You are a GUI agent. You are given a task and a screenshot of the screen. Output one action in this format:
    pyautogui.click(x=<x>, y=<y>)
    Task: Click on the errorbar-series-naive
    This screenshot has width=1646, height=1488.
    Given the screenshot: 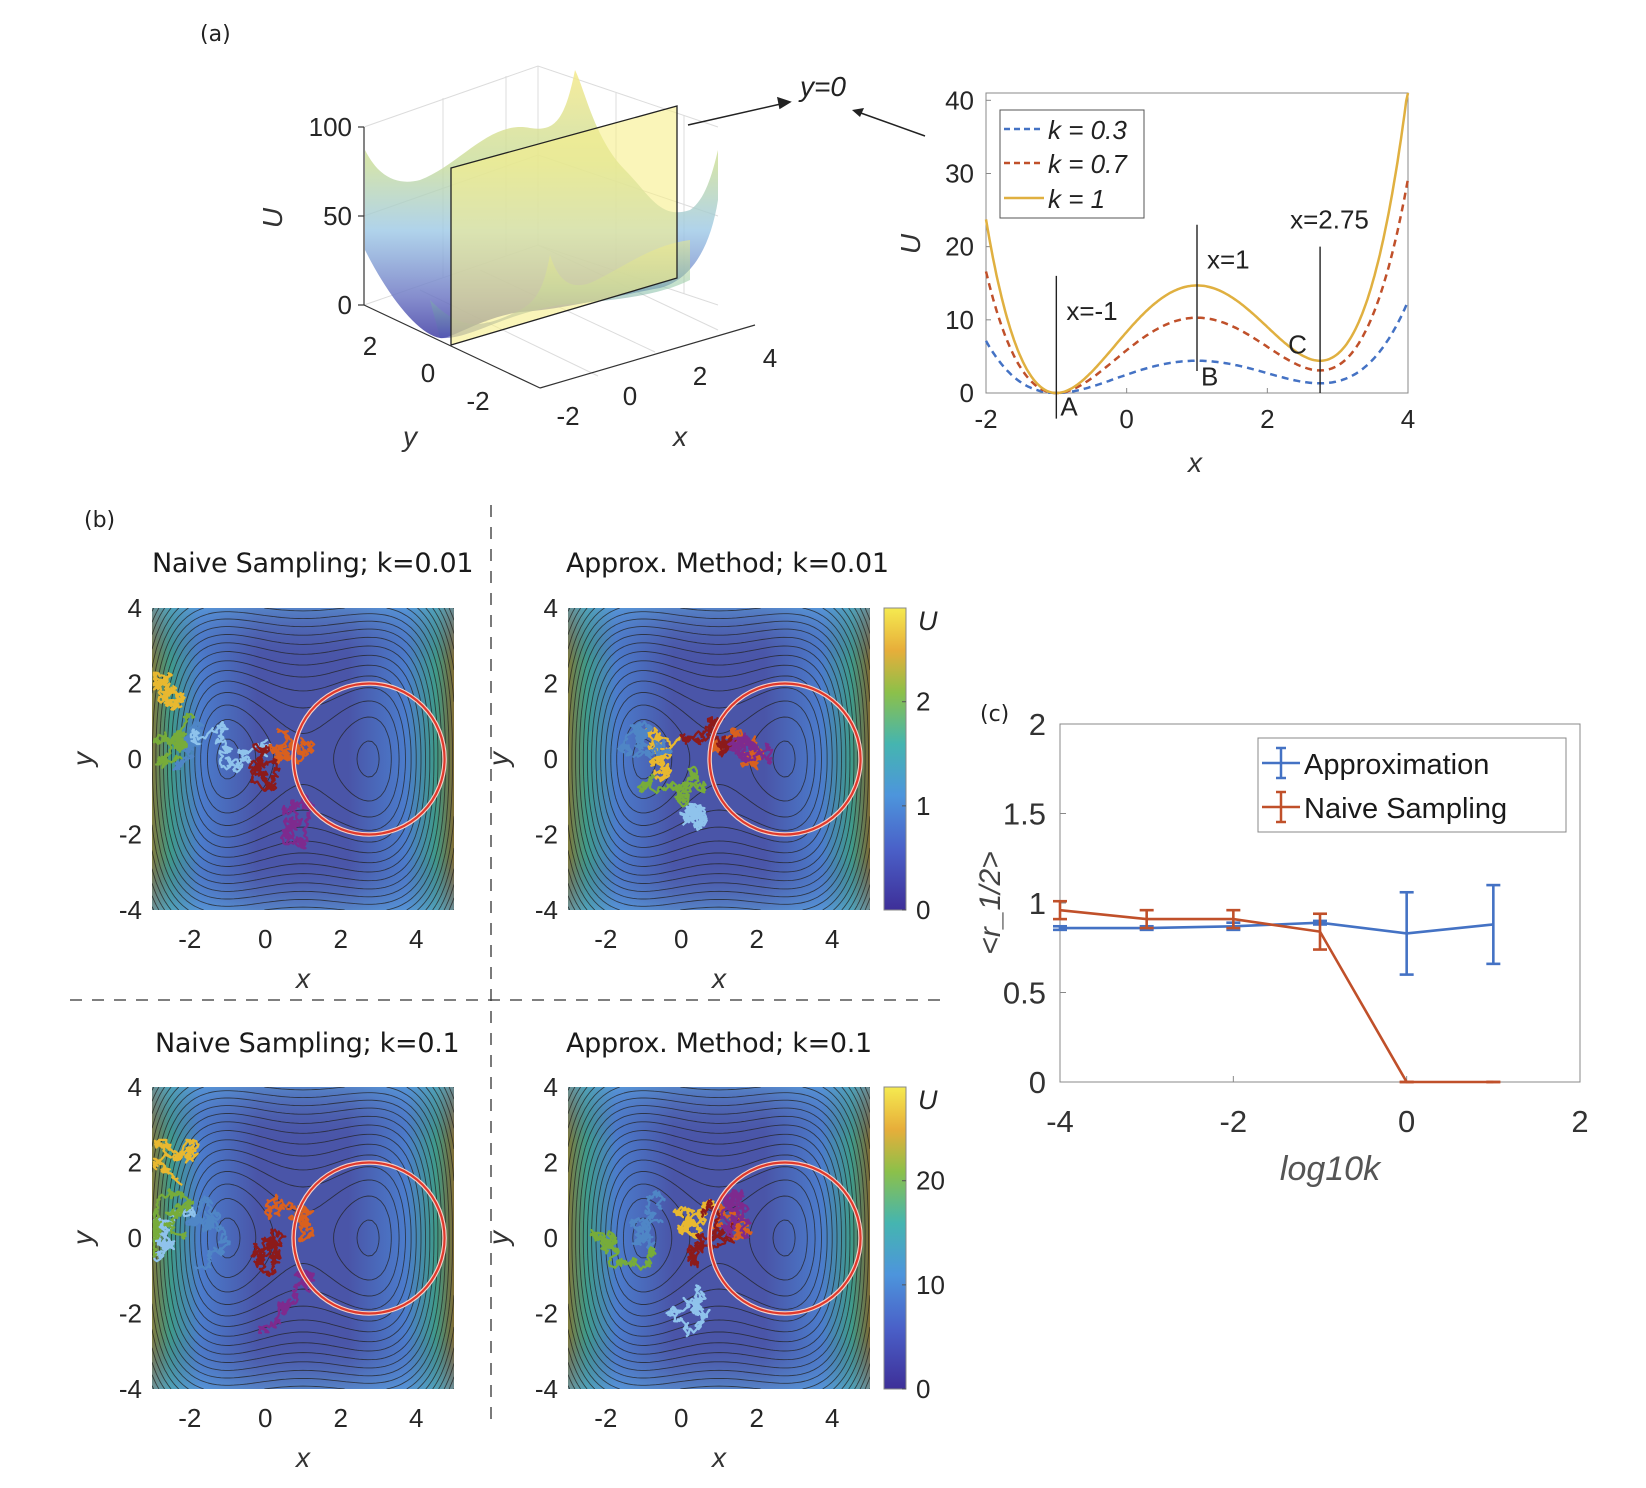 What is the action you would take?
    pyautogui.click(x=1277, y=991)
    